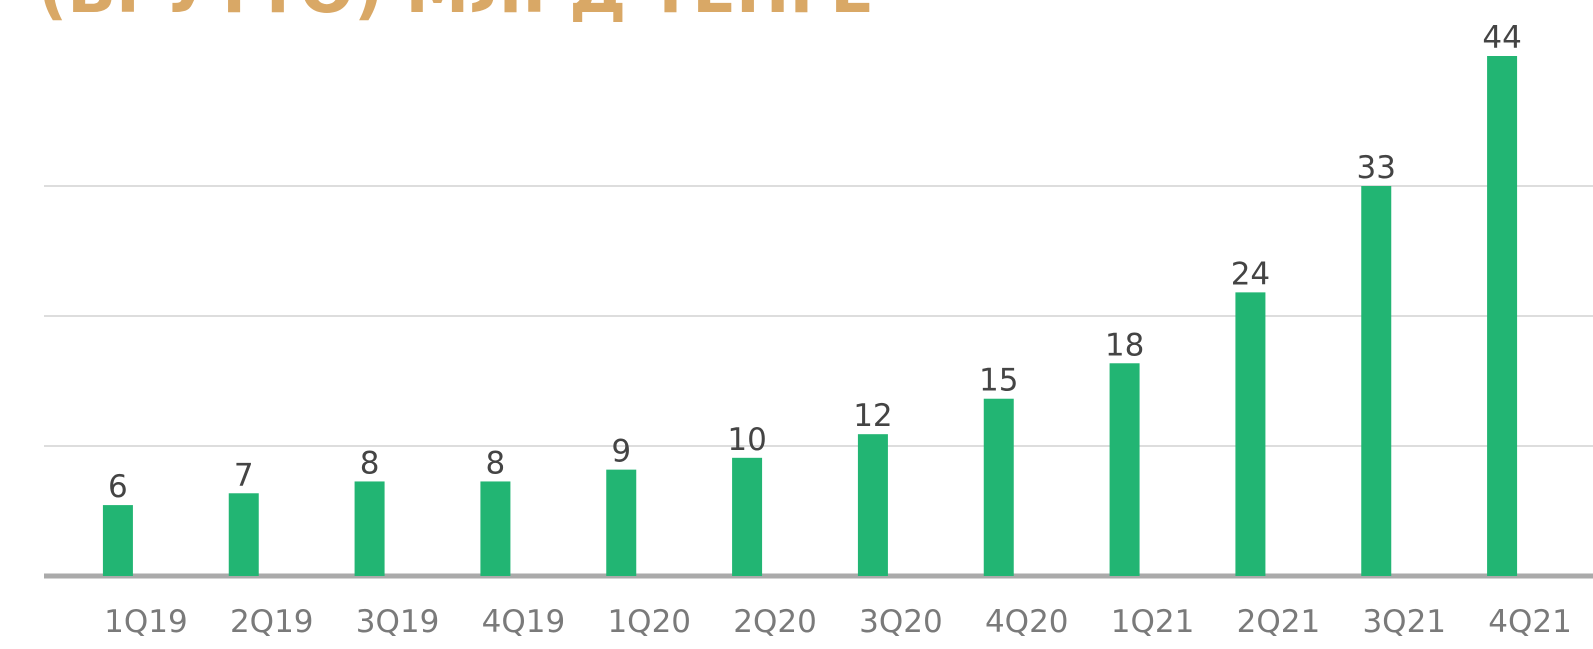 The width and height of the screenshot is (1593, 649). What do you see at coordinates (1376, 168) in the screenshot?
I see `data-label: 33` at bounding box center [1376, 168].